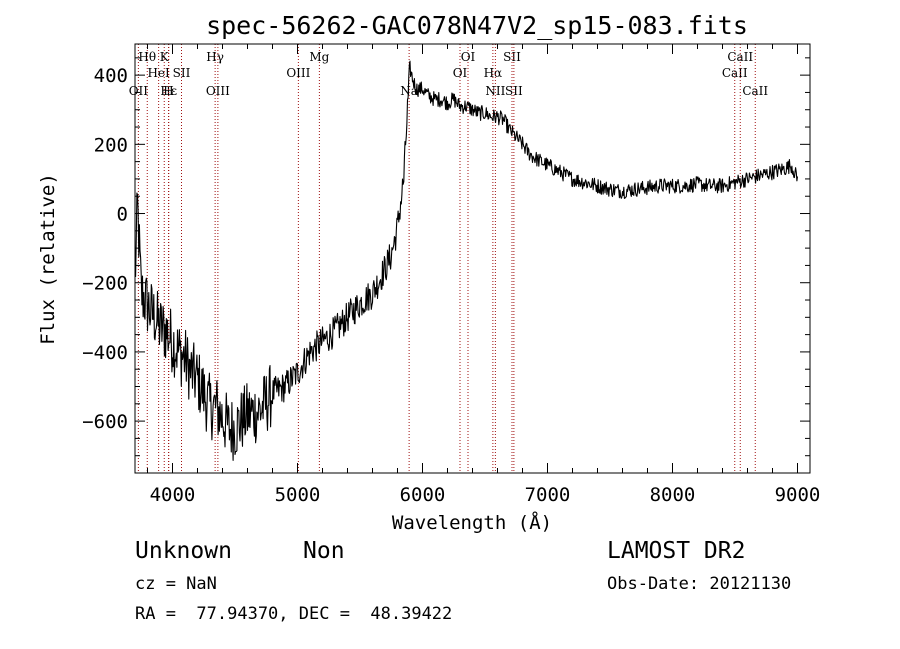 The image size is (900, 649). I want to click on line-marker-label-14: Hα, so click(493, 73).